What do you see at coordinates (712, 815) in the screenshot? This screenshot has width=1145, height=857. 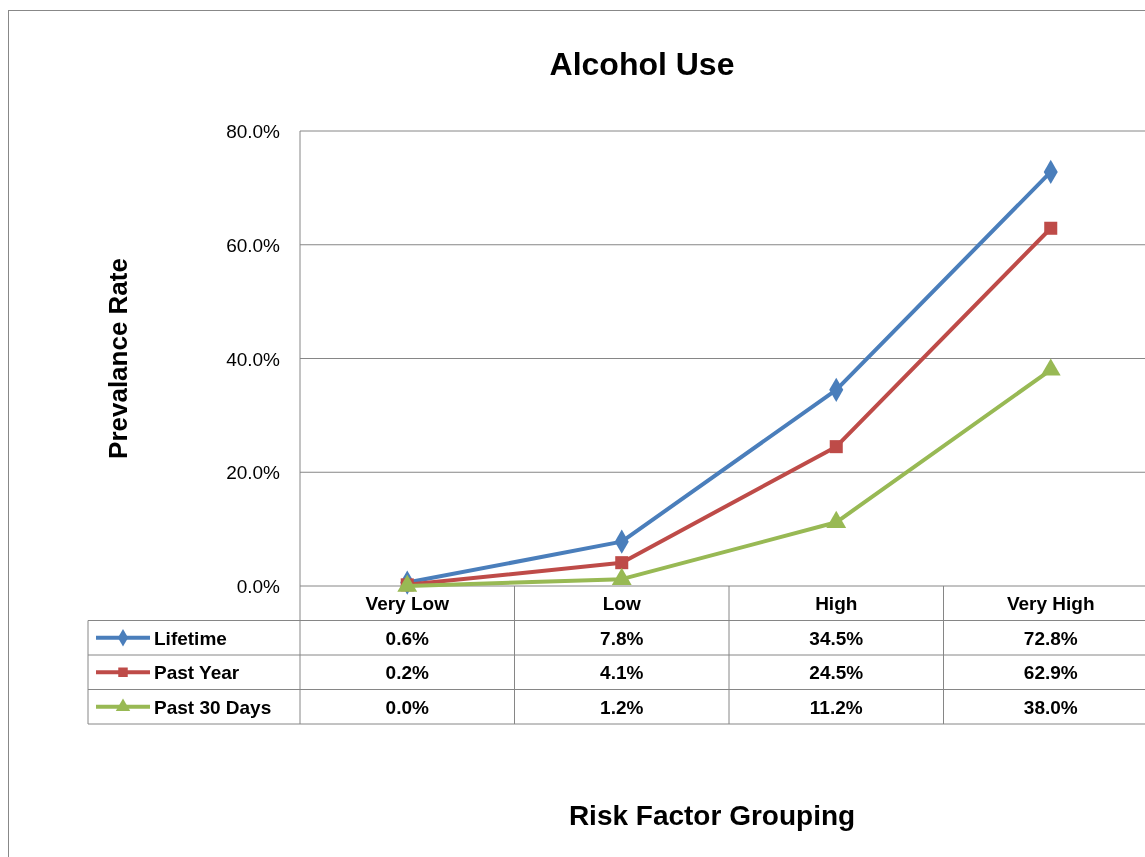 I see `text: Risk Factor Grouping` at bounding box center [712, 815].